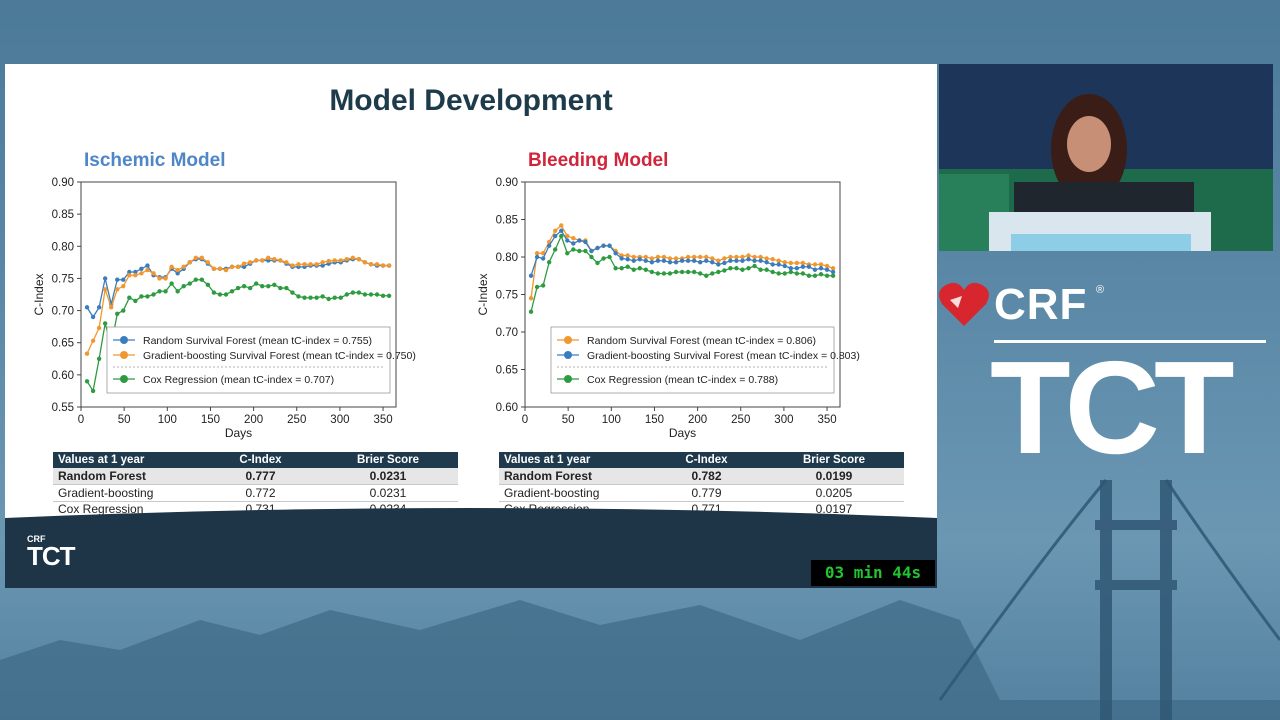 The height and width of the screenshot is (720, 1280). What do you see at coordinates (701, 476) in the screenshot?
I see `table-row: Random Forest 0.782 0.0199` at bounding box center [701, 476].